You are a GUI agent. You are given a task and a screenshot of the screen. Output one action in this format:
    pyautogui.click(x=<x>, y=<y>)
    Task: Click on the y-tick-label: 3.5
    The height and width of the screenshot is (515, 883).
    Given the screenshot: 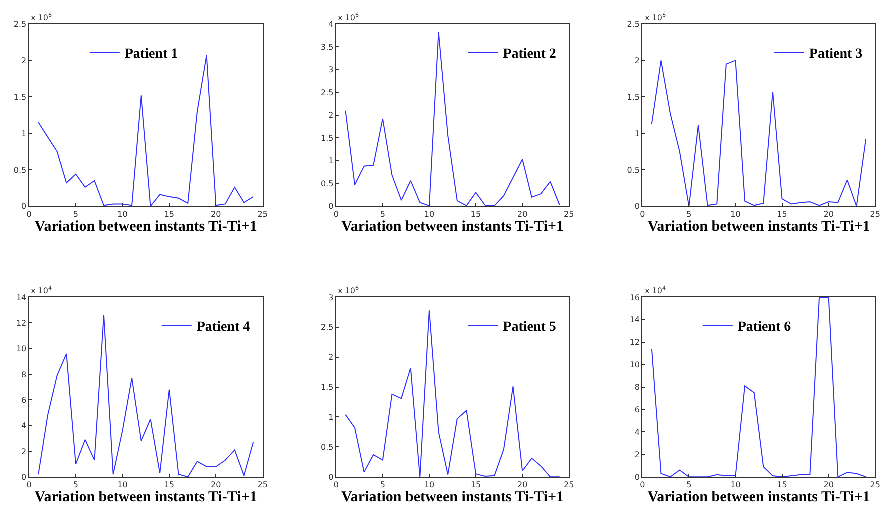 What is the action you would take?
    pyautogui.click(x=327, y=47)
    